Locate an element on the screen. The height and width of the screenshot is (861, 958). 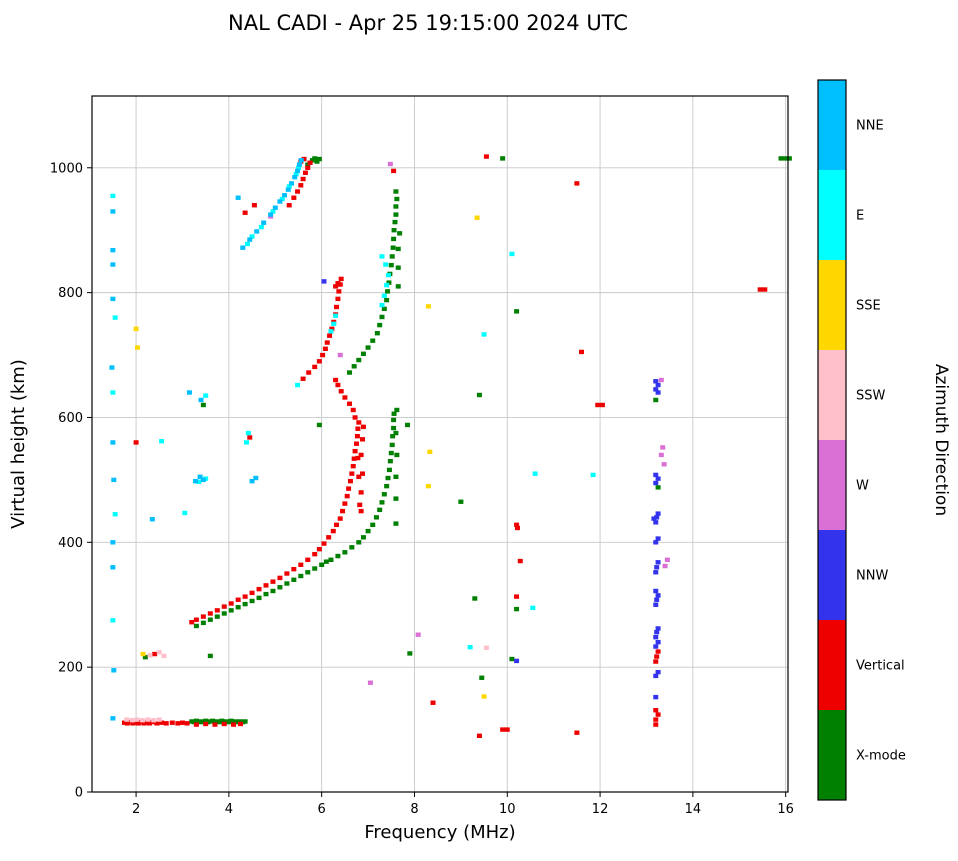
colorbar-segment-vertical is located at coordinates (832, 665).